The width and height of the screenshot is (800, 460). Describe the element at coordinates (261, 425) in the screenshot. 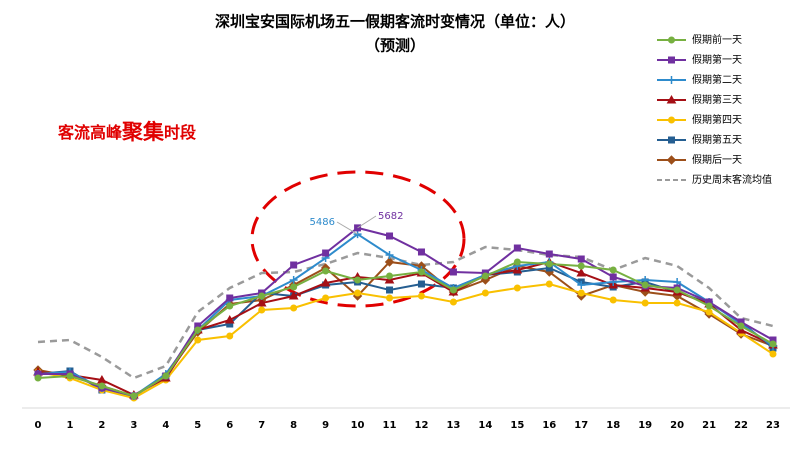

I see `x-tick-label: 7` at that location.